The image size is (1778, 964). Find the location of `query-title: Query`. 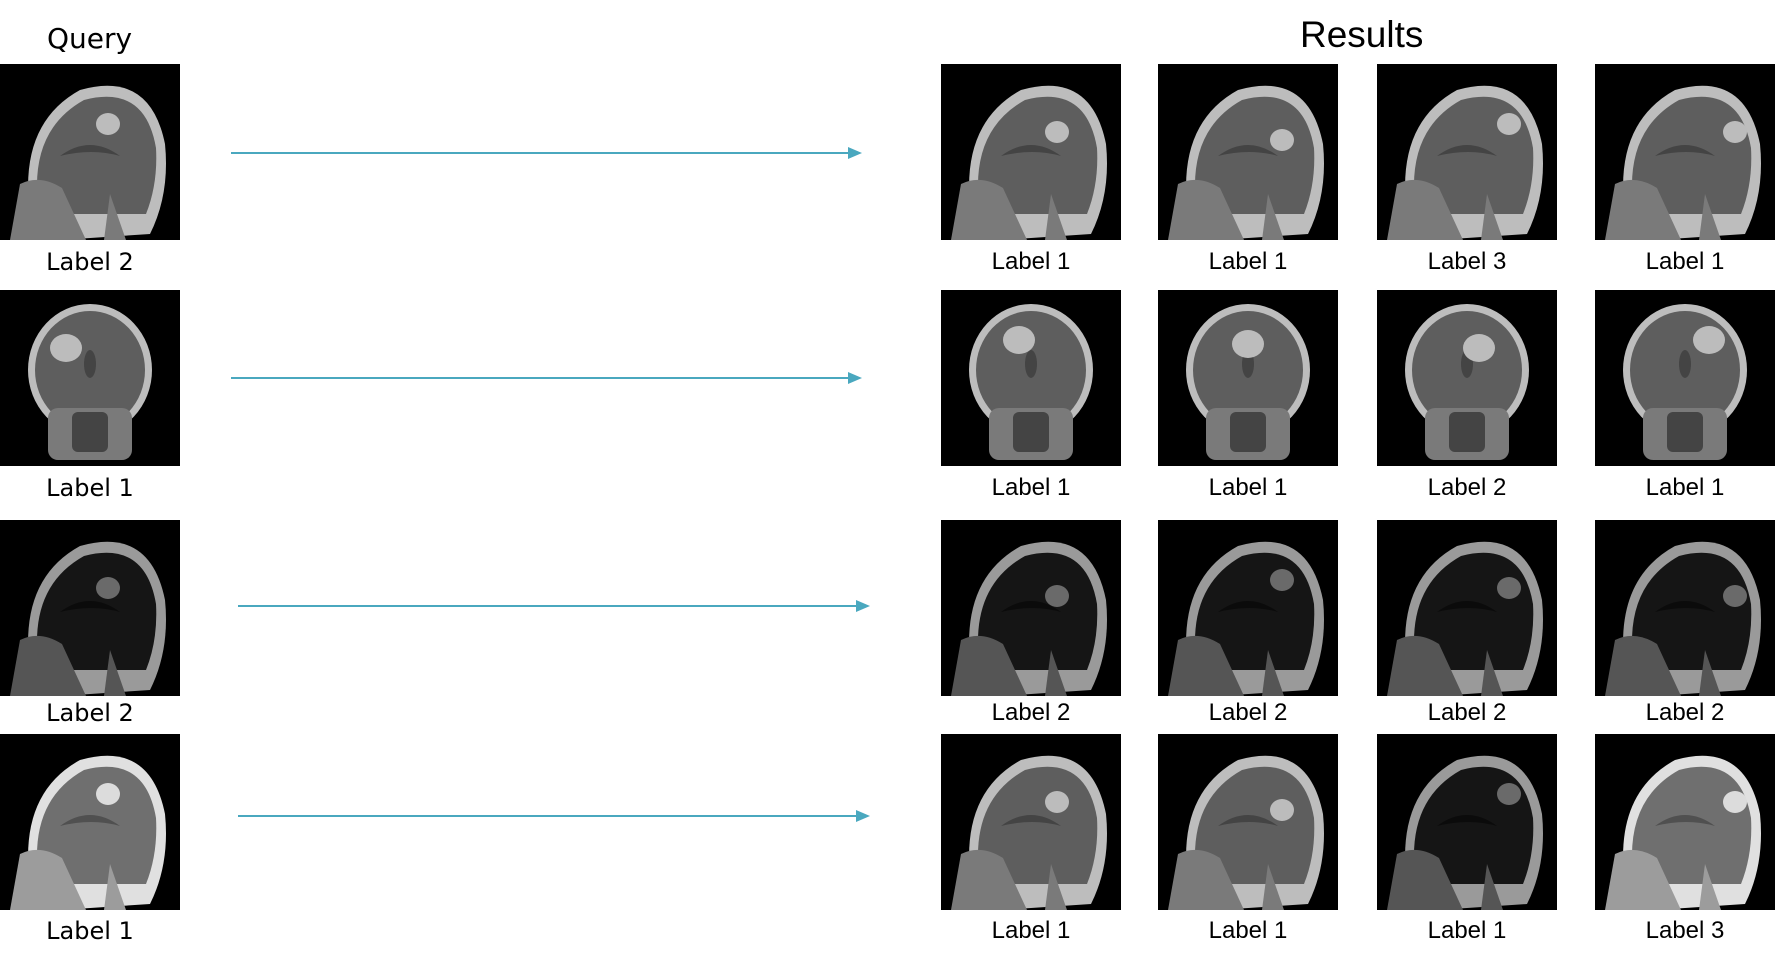

query-title: Query is located at coordinates (90, 38).